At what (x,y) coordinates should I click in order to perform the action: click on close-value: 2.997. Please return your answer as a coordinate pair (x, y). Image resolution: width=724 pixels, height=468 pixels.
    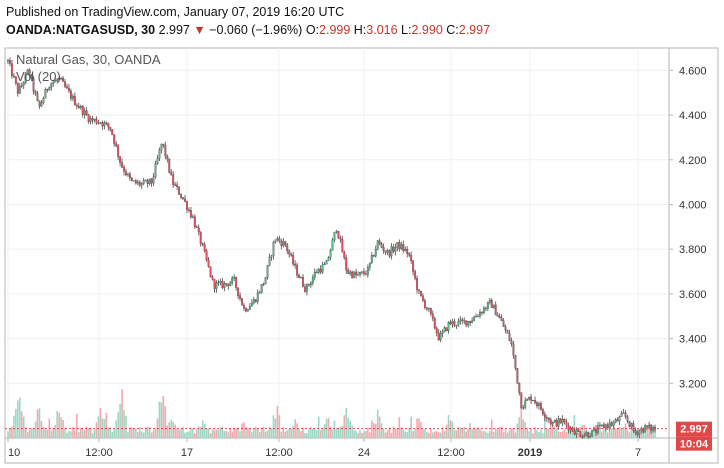
    Looking at the image, I should click on (474, 30).